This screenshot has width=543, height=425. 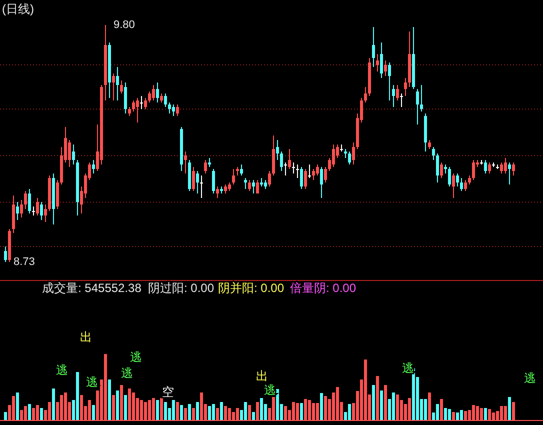 What do you see at coordinates (530, 378) in the screenshot?
I see `text: 逃` at bounding box center [530, 378].